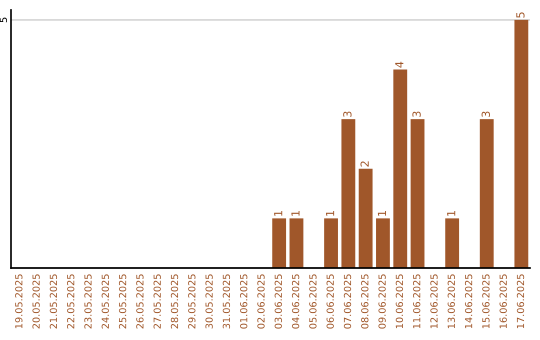  I want to click on x-tick-label: 25.05.2025, so click(122, 301).